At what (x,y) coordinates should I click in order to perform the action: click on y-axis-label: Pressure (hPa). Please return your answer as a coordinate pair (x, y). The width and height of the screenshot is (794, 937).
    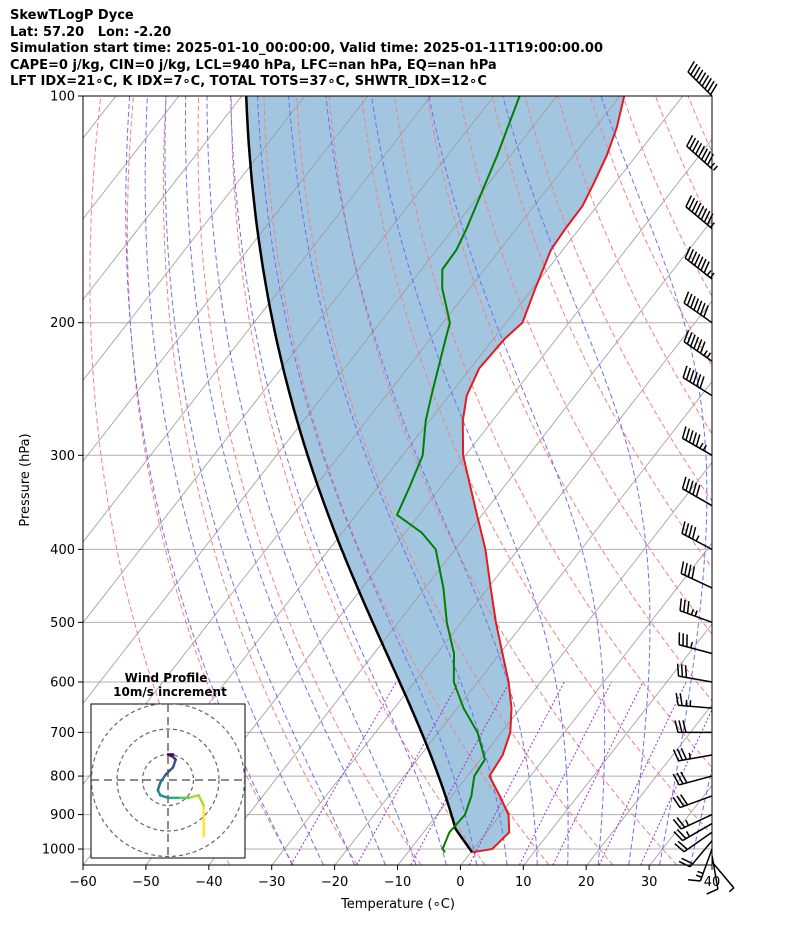
    Looking at the image, I should click on (25, 479).